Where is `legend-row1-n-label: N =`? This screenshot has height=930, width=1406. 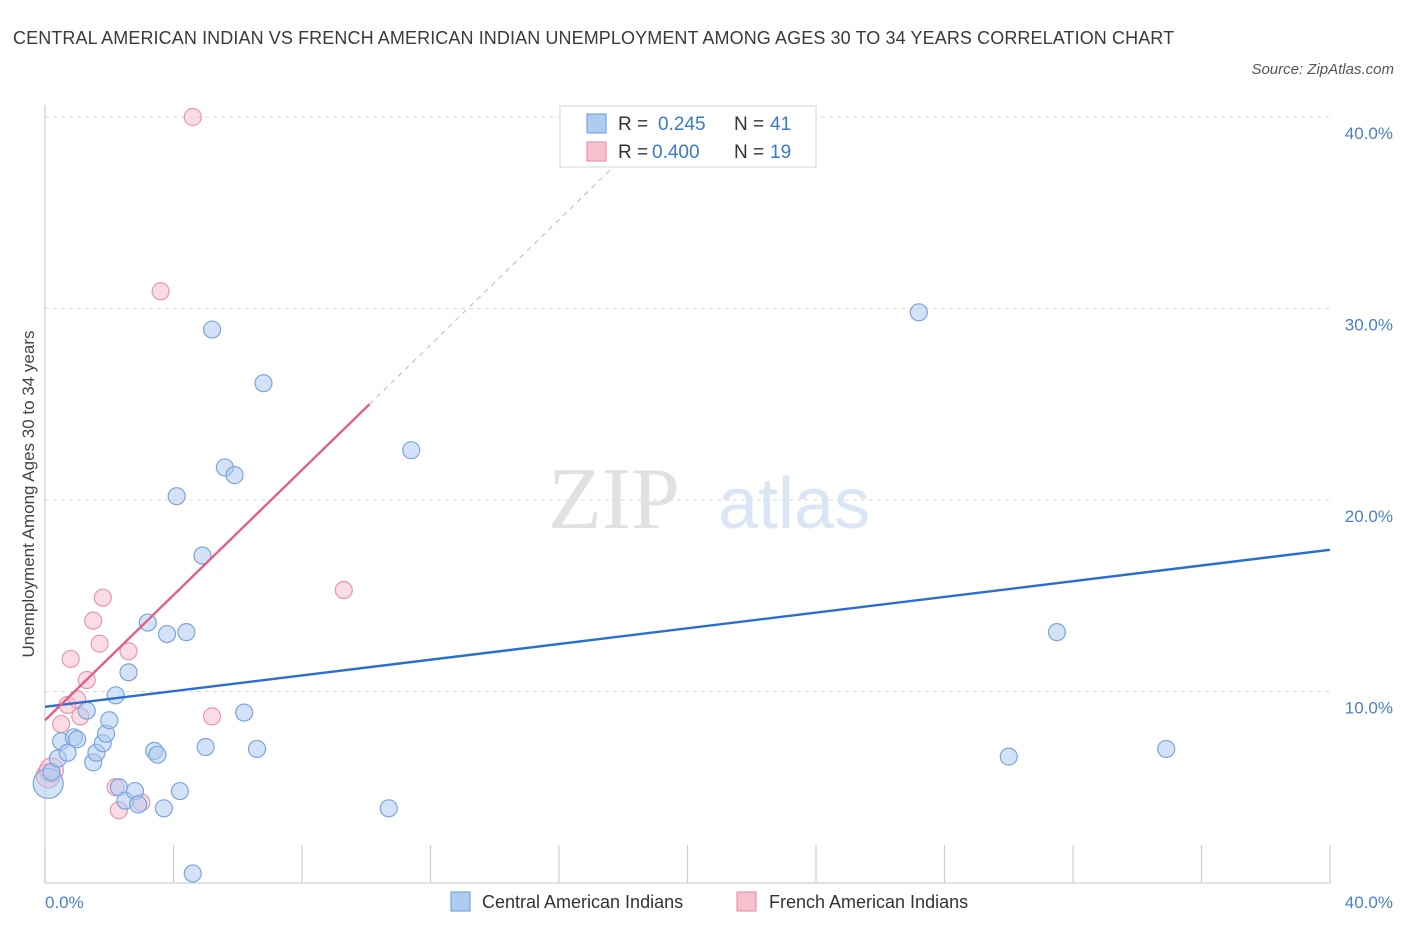
legend-row1-n-label: N = is located at coordinates (749, 124).